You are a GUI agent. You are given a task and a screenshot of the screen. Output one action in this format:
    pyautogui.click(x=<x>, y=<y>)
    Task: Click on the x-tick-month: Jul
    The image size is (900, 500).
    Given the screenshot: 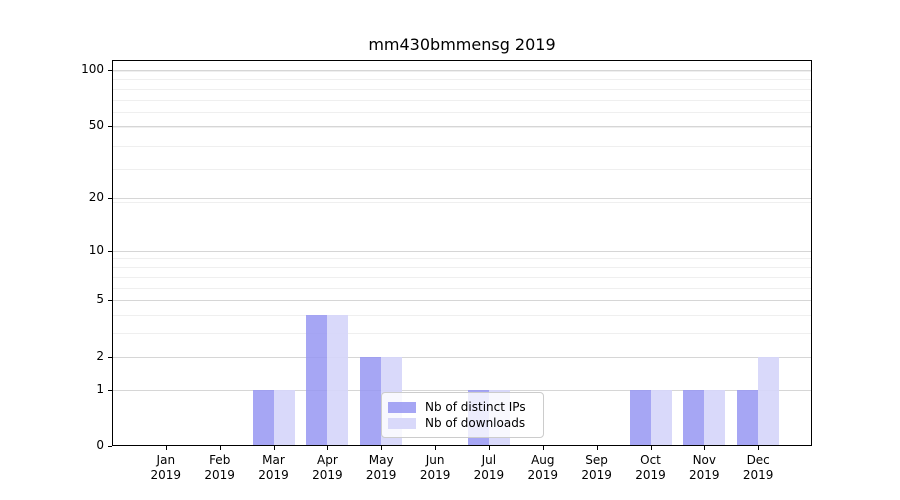 What is the action you would take?
    pyautogui.click(x=489, y=460)
    